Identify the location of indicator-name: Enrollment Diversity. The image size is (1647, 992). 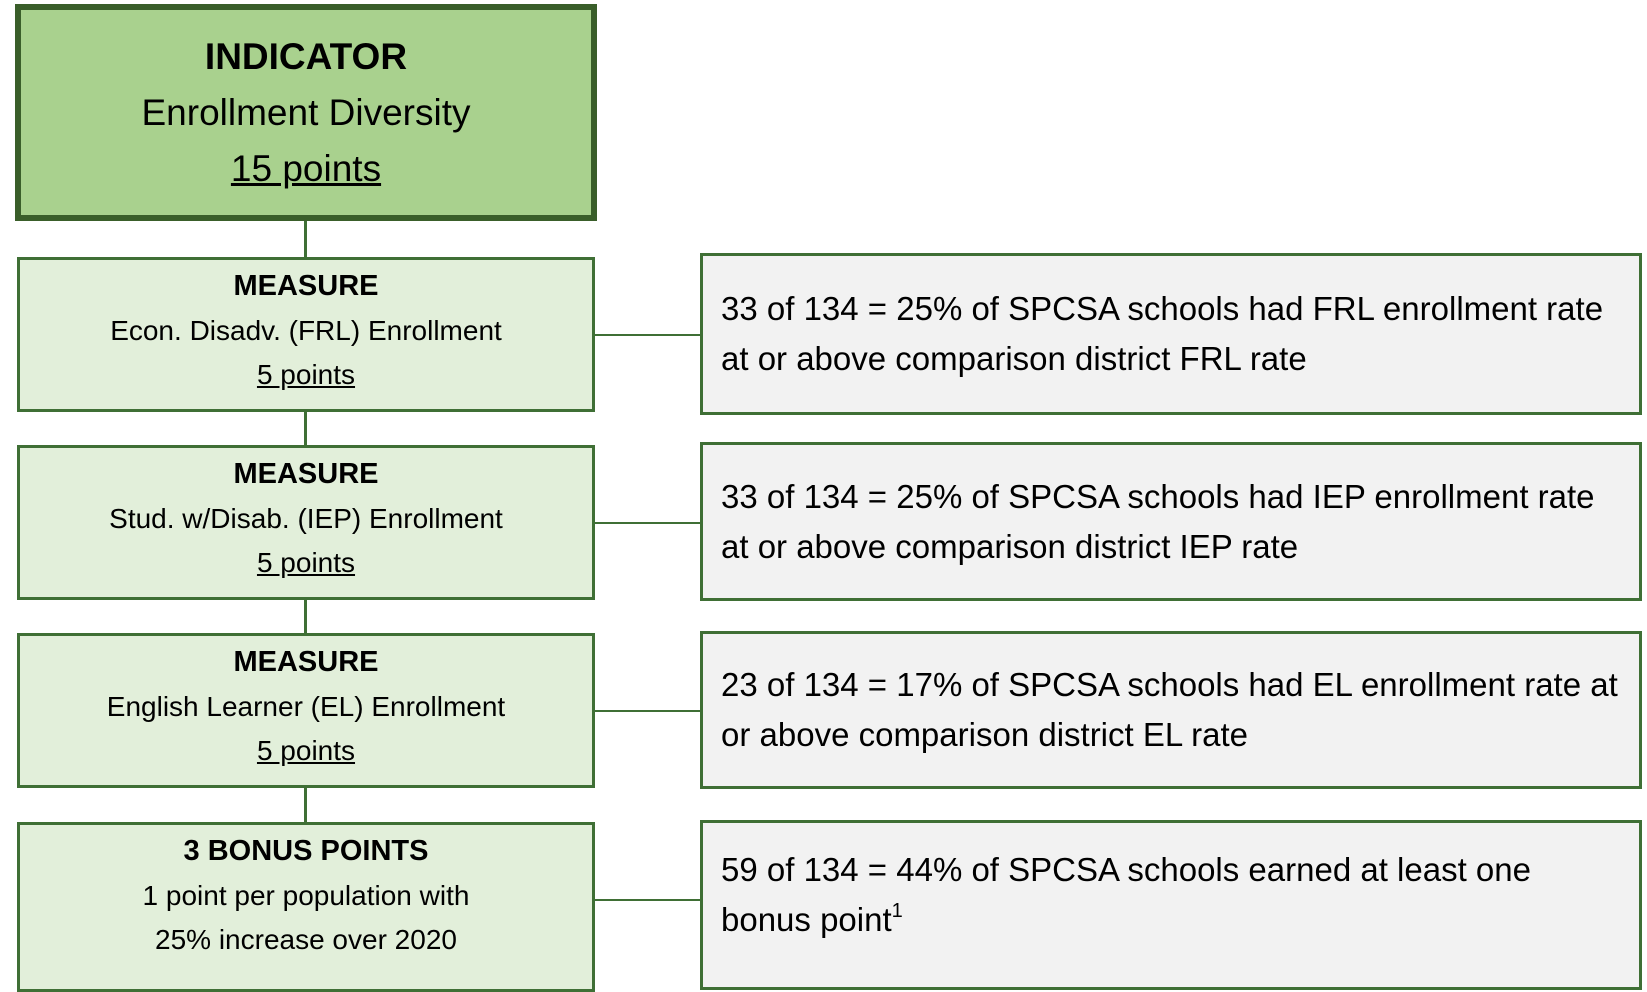
(306, 112).